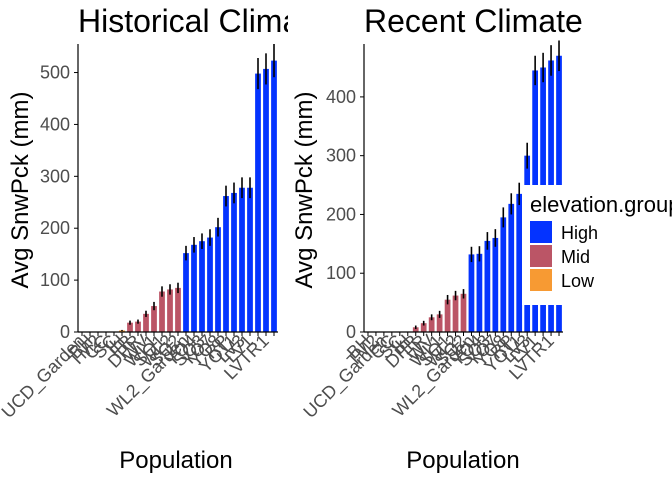 The width and height of the screenshot is (672, 480). What do you see at coordinates (274, 196) in the screenshot?
I see `bar-lvtr` at bounding box center [274, 196].